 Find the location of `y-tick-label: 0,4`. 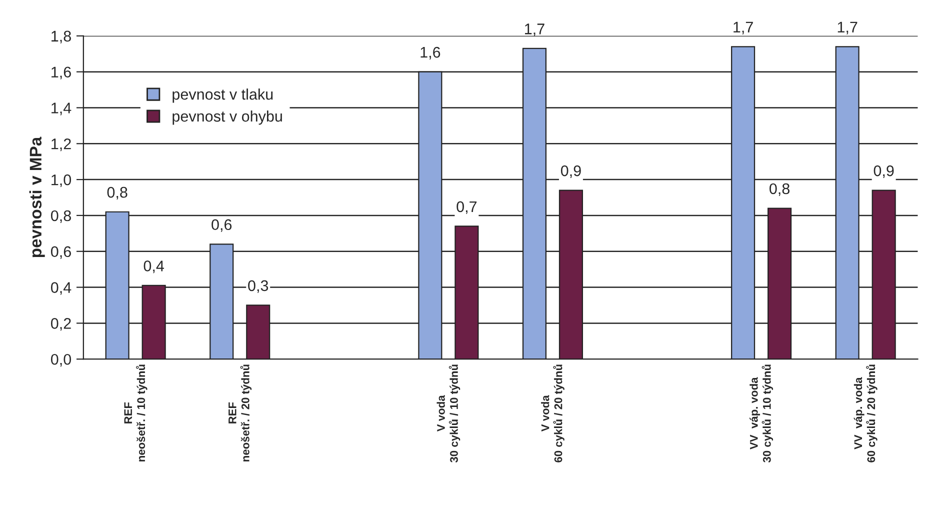

y-tick-label: 0,4 is located at coordinates (61, 288).